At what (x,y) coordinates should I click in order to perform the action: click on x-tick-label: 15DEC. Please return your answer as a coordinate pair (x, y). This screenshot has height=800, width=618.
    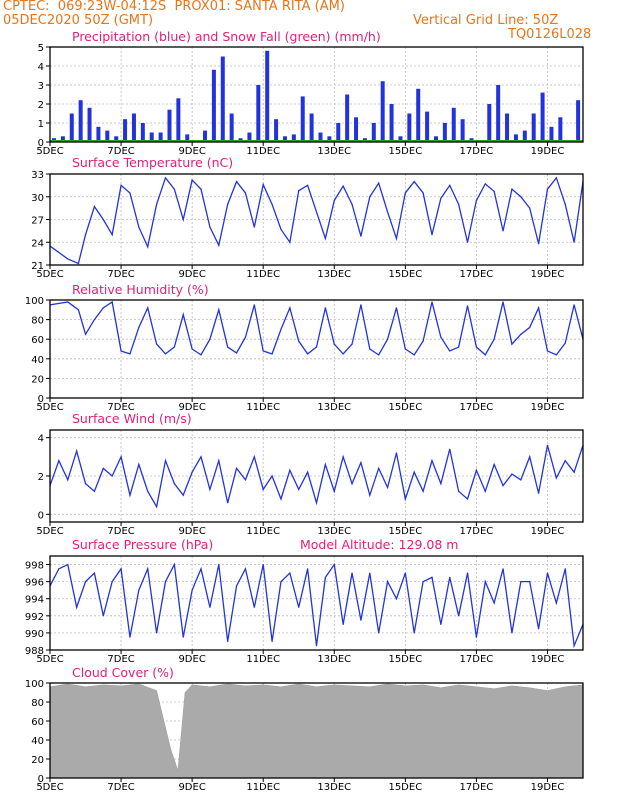
    Looking at the image, I should click on (405, 787).